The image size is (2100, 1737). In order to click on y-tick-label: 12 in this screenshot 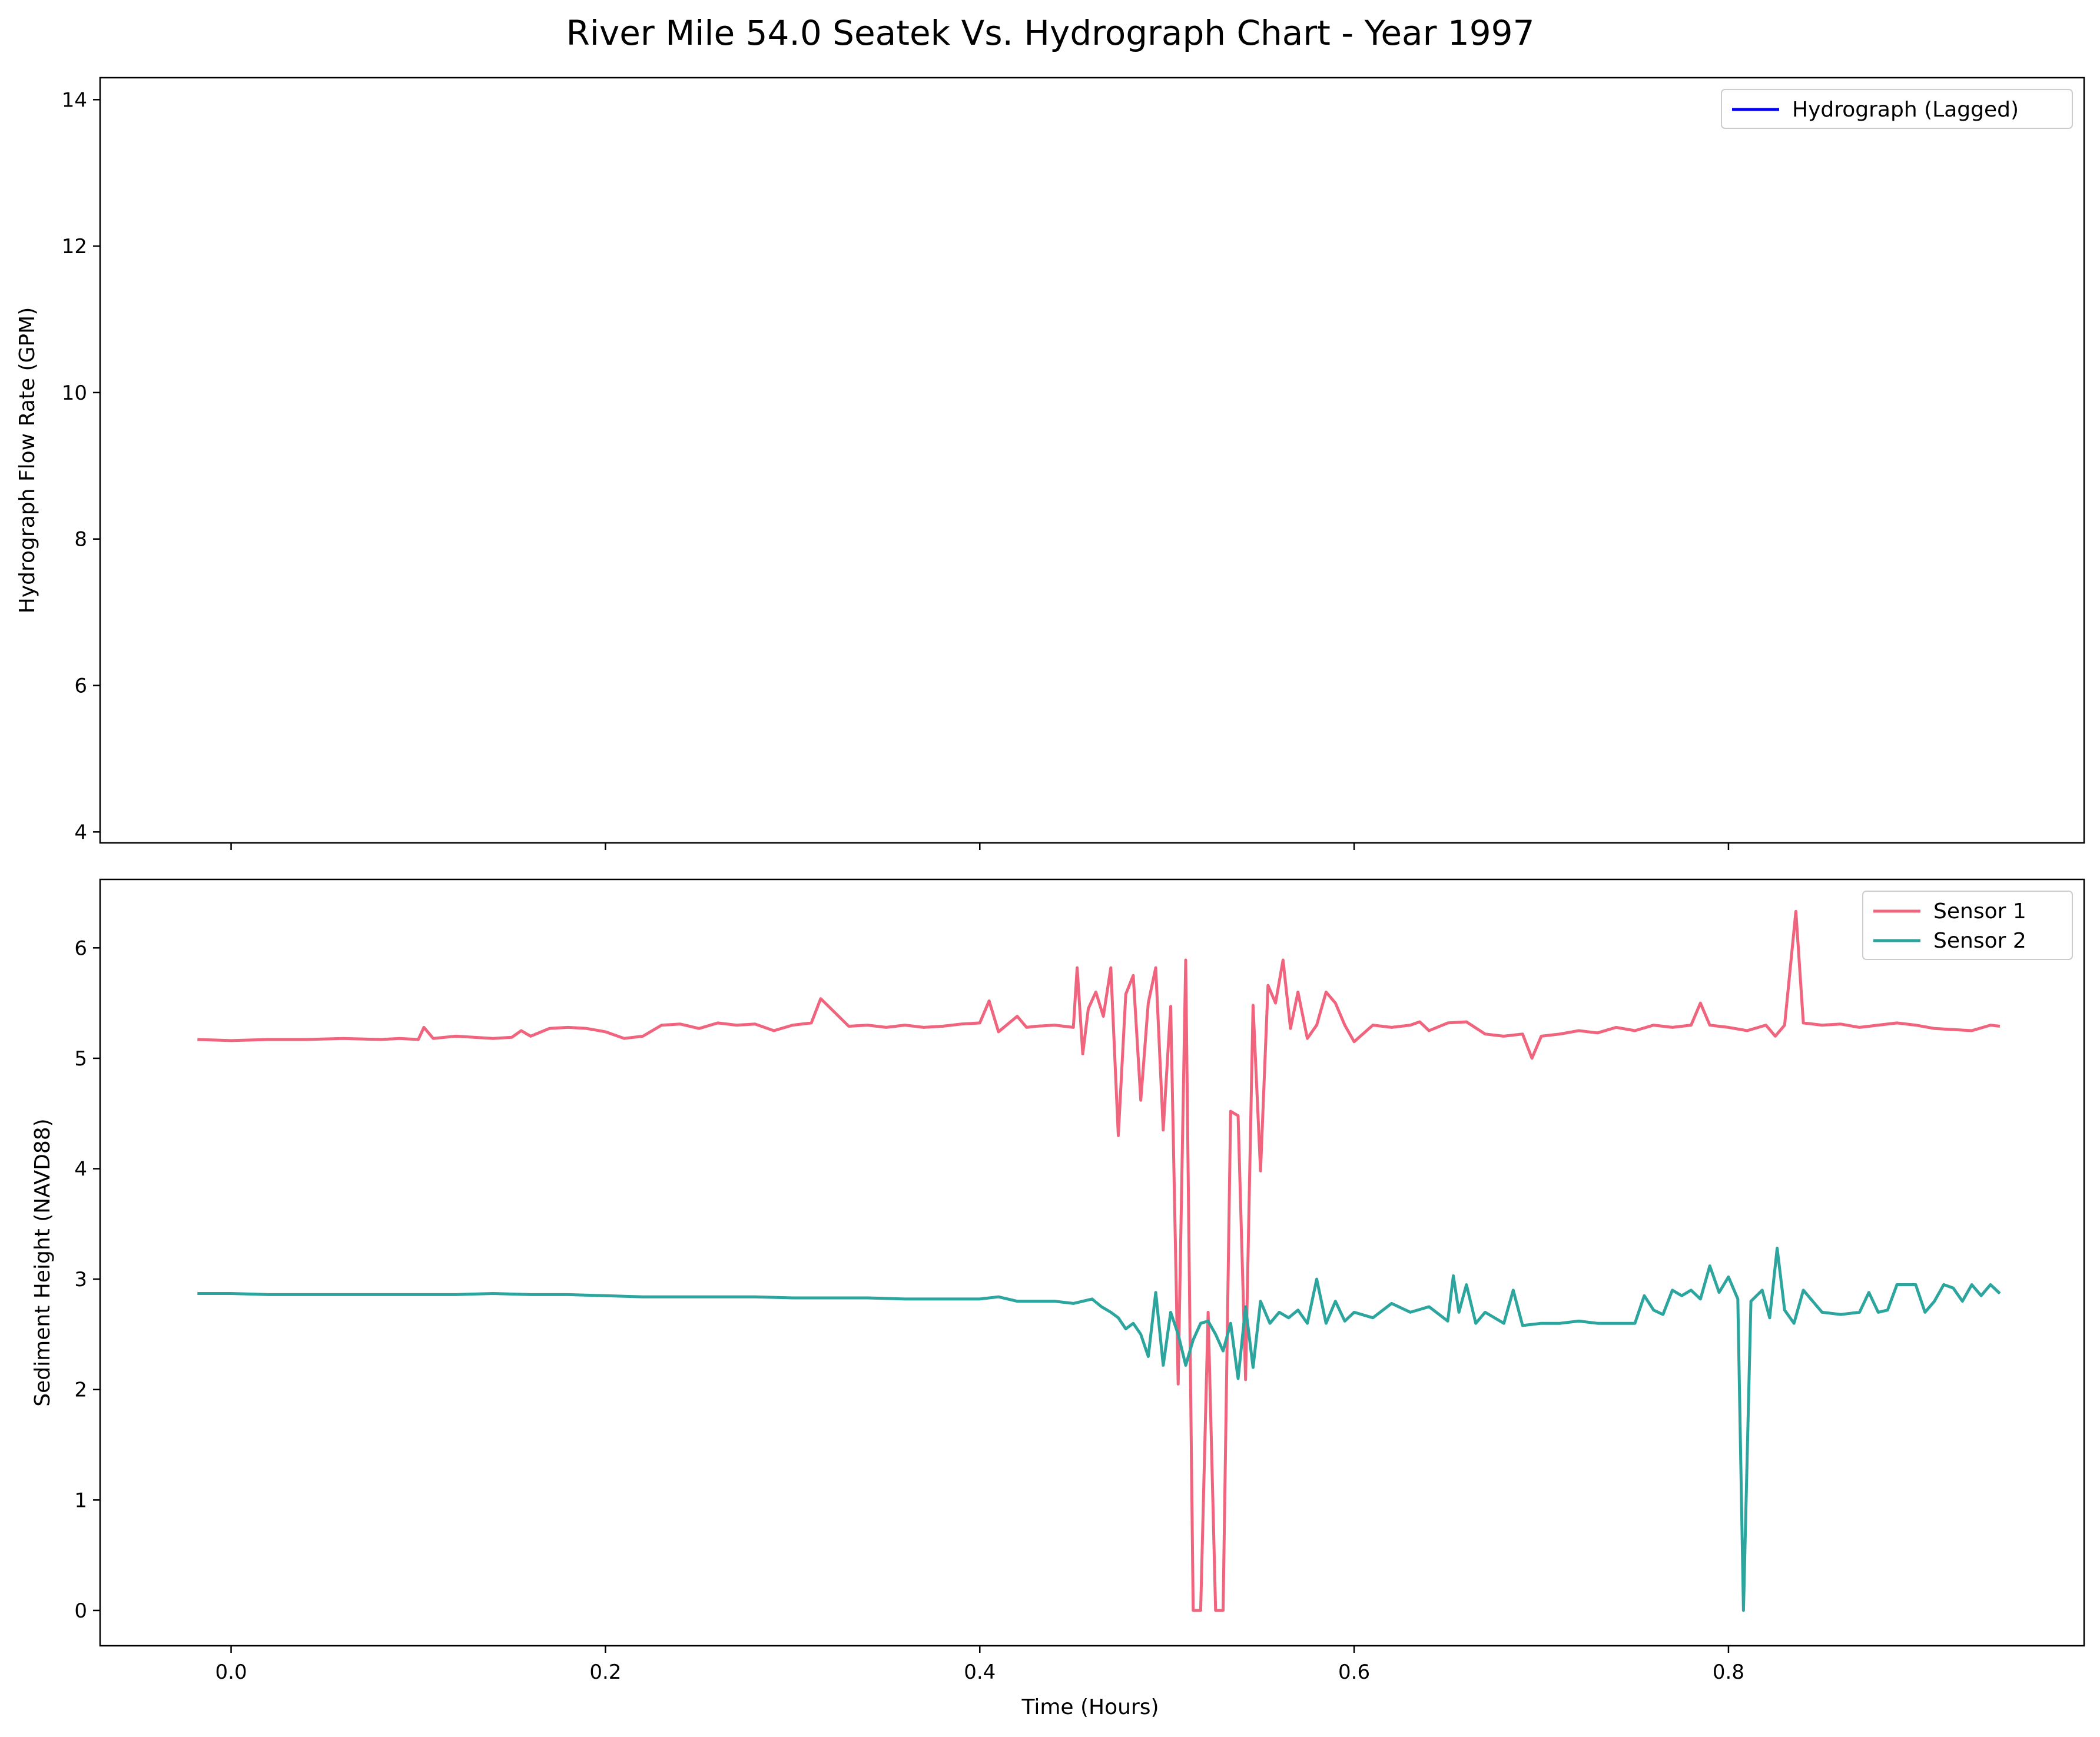, I will do `click(74, 246)`.